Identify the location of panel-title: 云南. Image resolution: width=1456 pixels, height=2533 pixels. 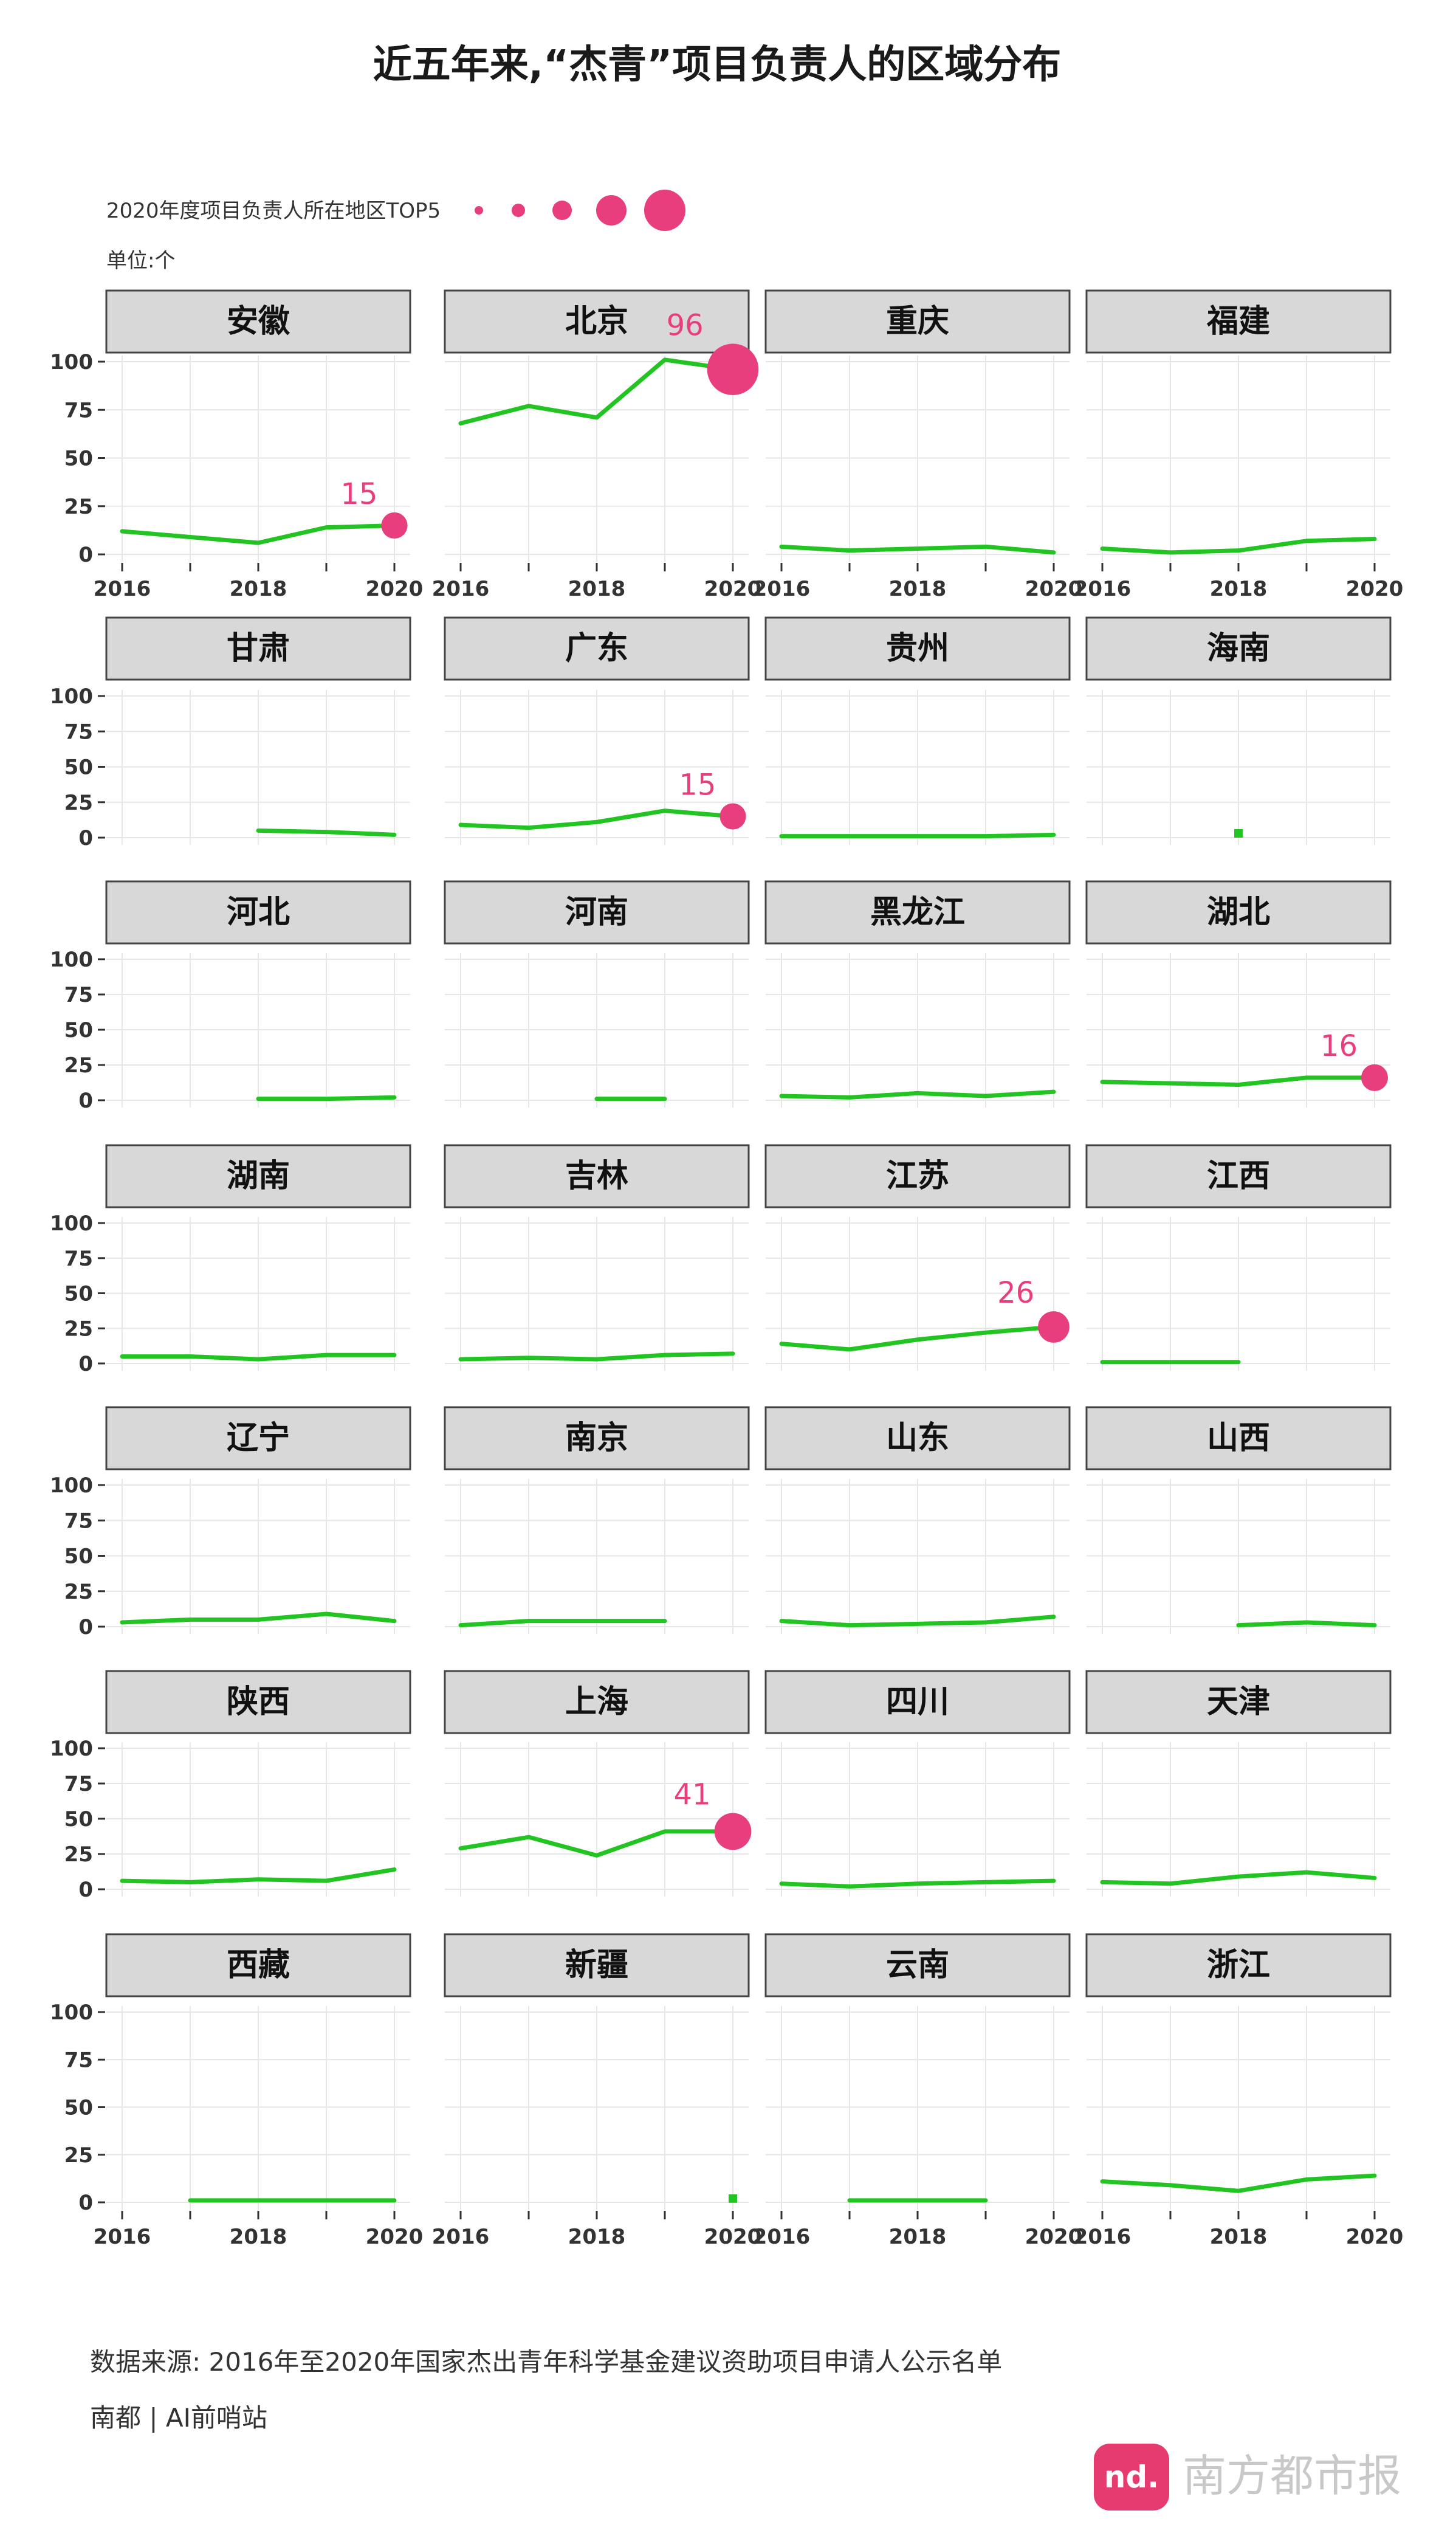
(917, 1965).